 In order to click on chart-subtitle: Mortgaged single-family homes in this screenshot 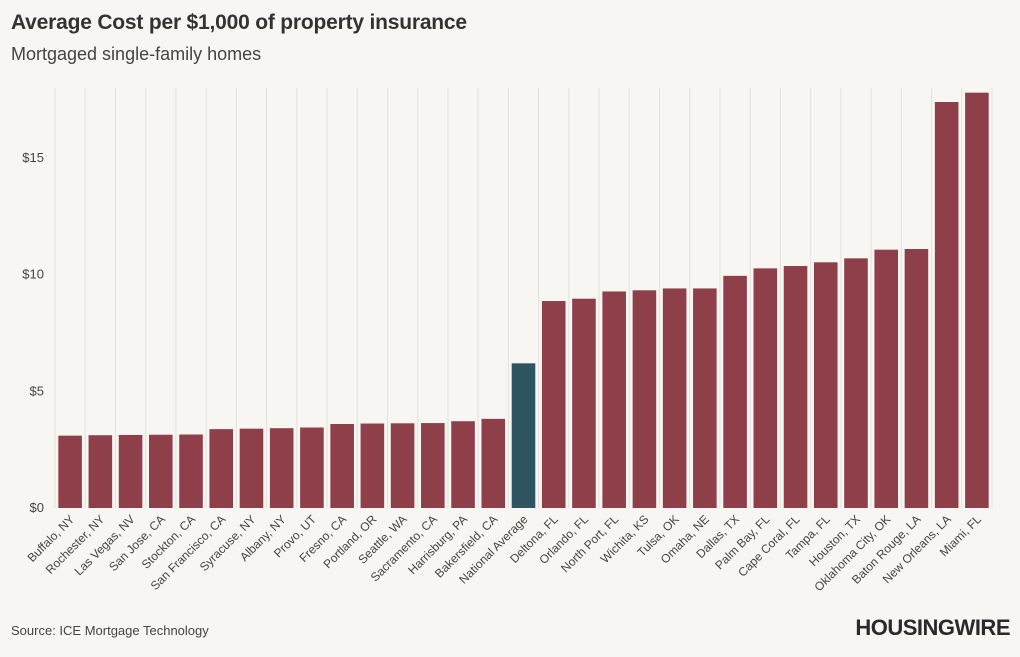, I will do `click(136, 54)`.